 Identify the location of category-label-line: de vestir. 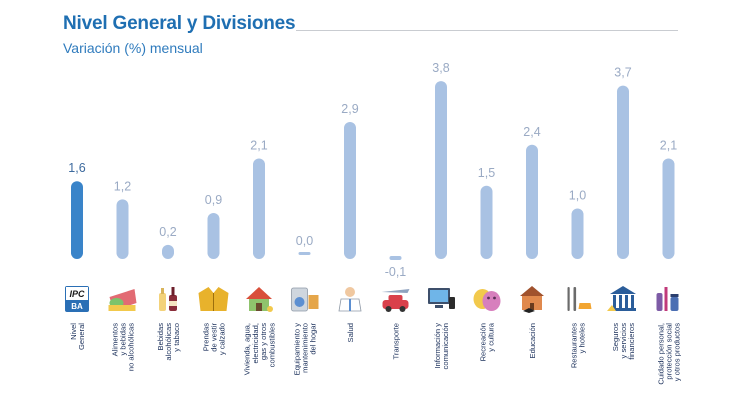
(214, 337).